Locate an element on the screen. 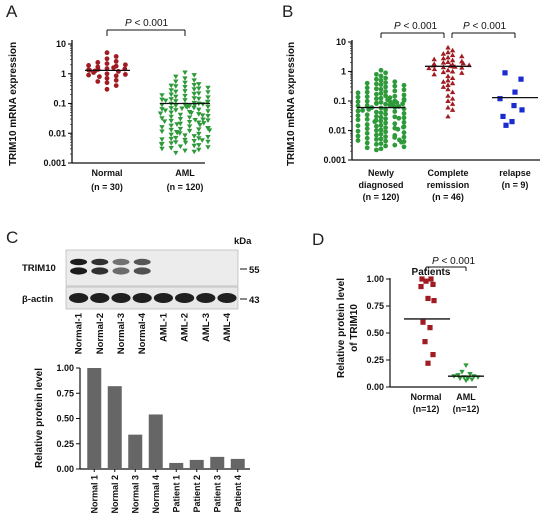 This screenshot has height=516, width=550. panel-b-y-tick-label: 10 is located at coordinates (341, 42).